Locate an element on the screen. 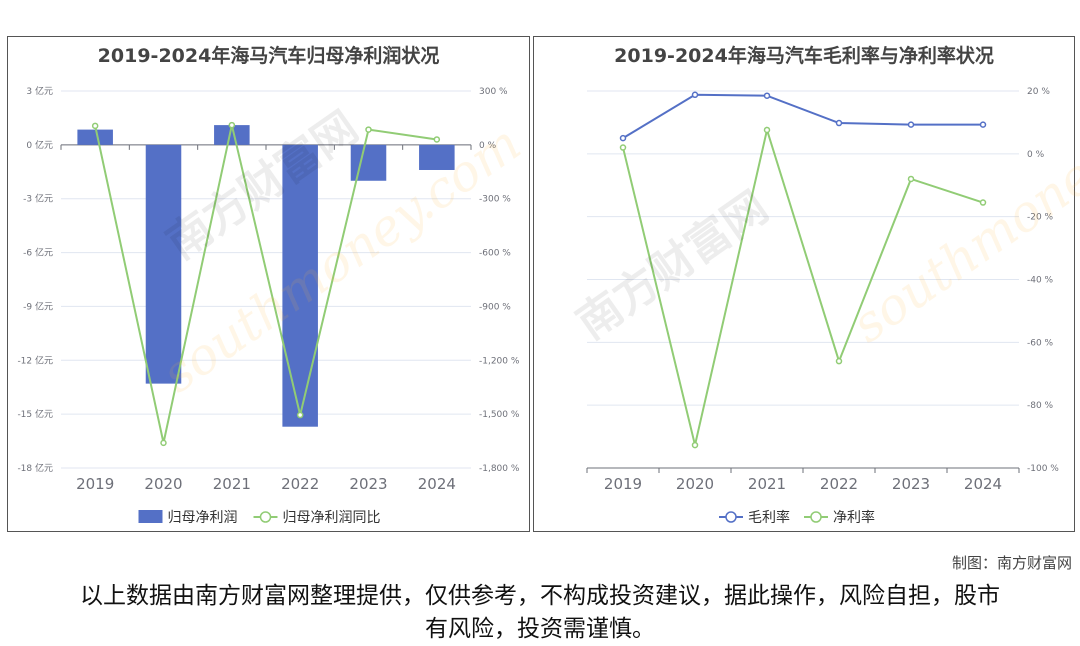  bar-2021 is located at coordinates (232, 135).